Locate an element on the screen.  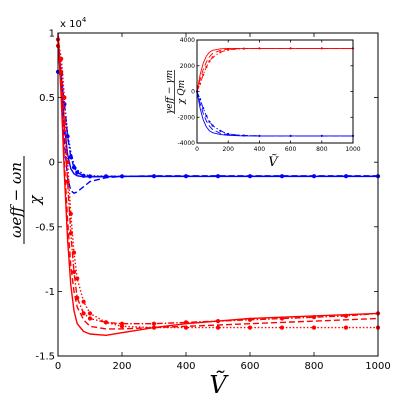
inset-x-tick-label: 0 is located at coordinates (197, 149).